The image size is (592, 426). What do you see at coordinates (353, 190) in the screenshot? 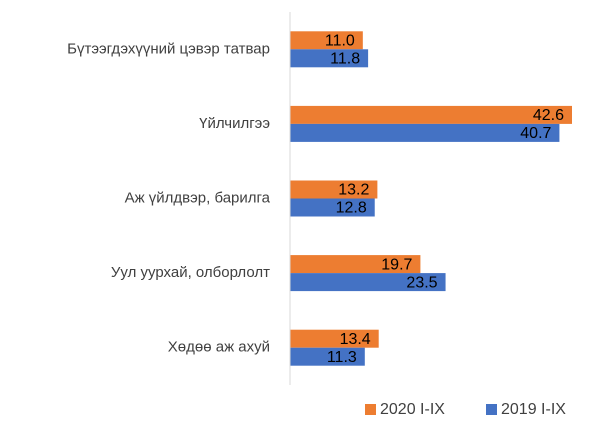
I see `data-label: 13.2` at bounding box center [353, 190].